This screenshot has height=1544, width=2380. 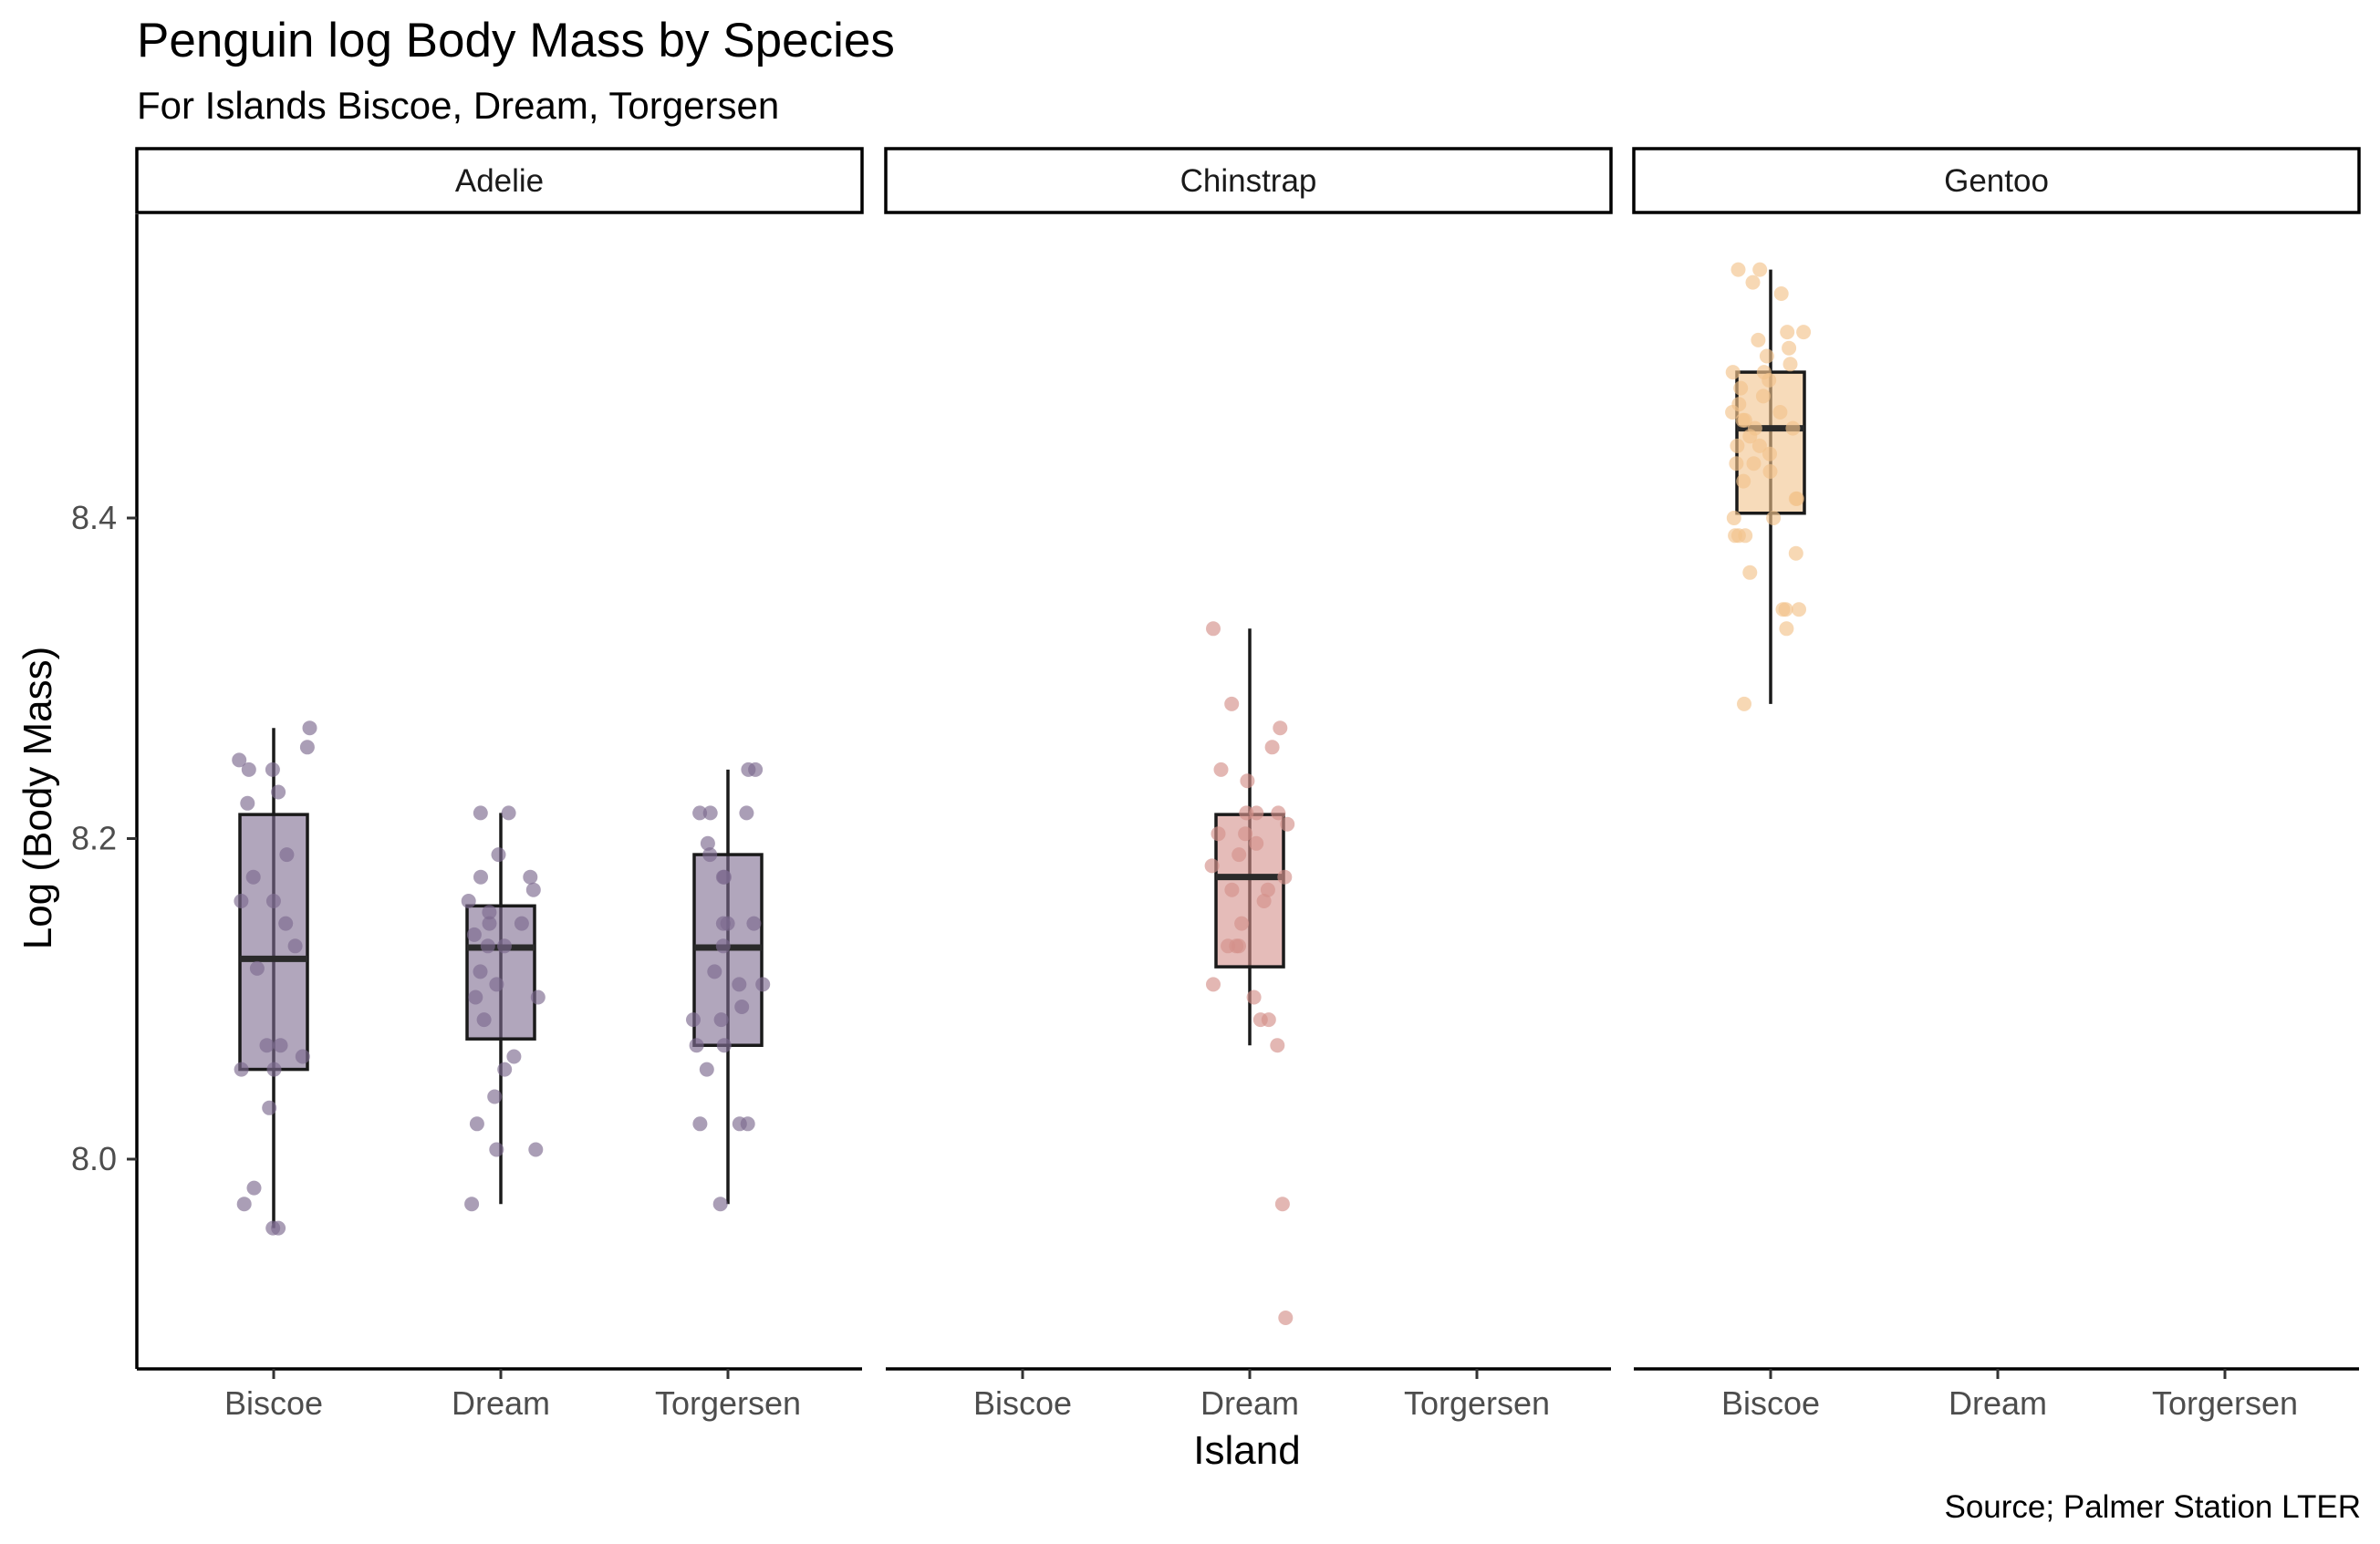 I want to click on box-adelie-dream, so click(x=504, y=1008).